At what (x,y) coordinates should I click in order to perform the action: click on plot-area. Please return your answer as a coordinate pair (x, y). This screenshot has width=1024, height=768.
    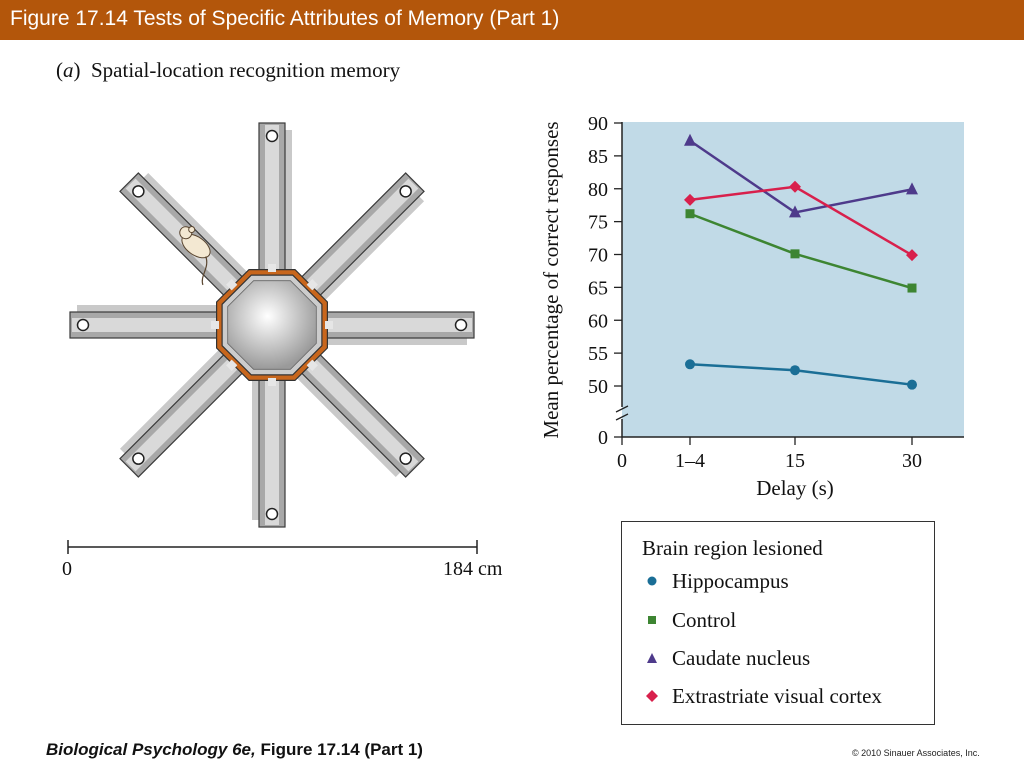
    Looking at the image, I should click on (793, 279).